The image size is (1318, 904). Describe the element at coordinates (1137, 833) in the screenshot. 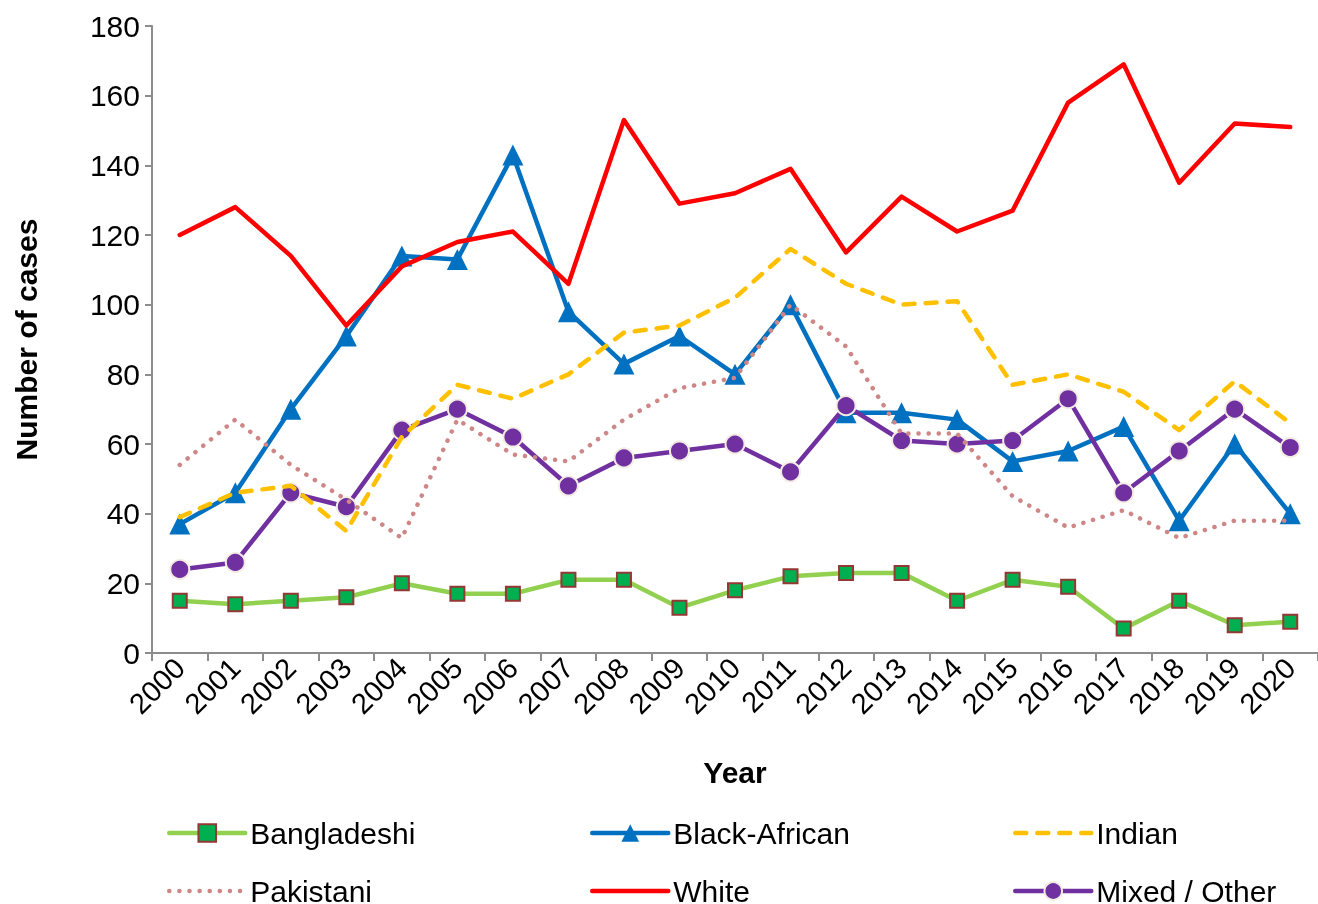

I see `legend-label: Indian` at that location.